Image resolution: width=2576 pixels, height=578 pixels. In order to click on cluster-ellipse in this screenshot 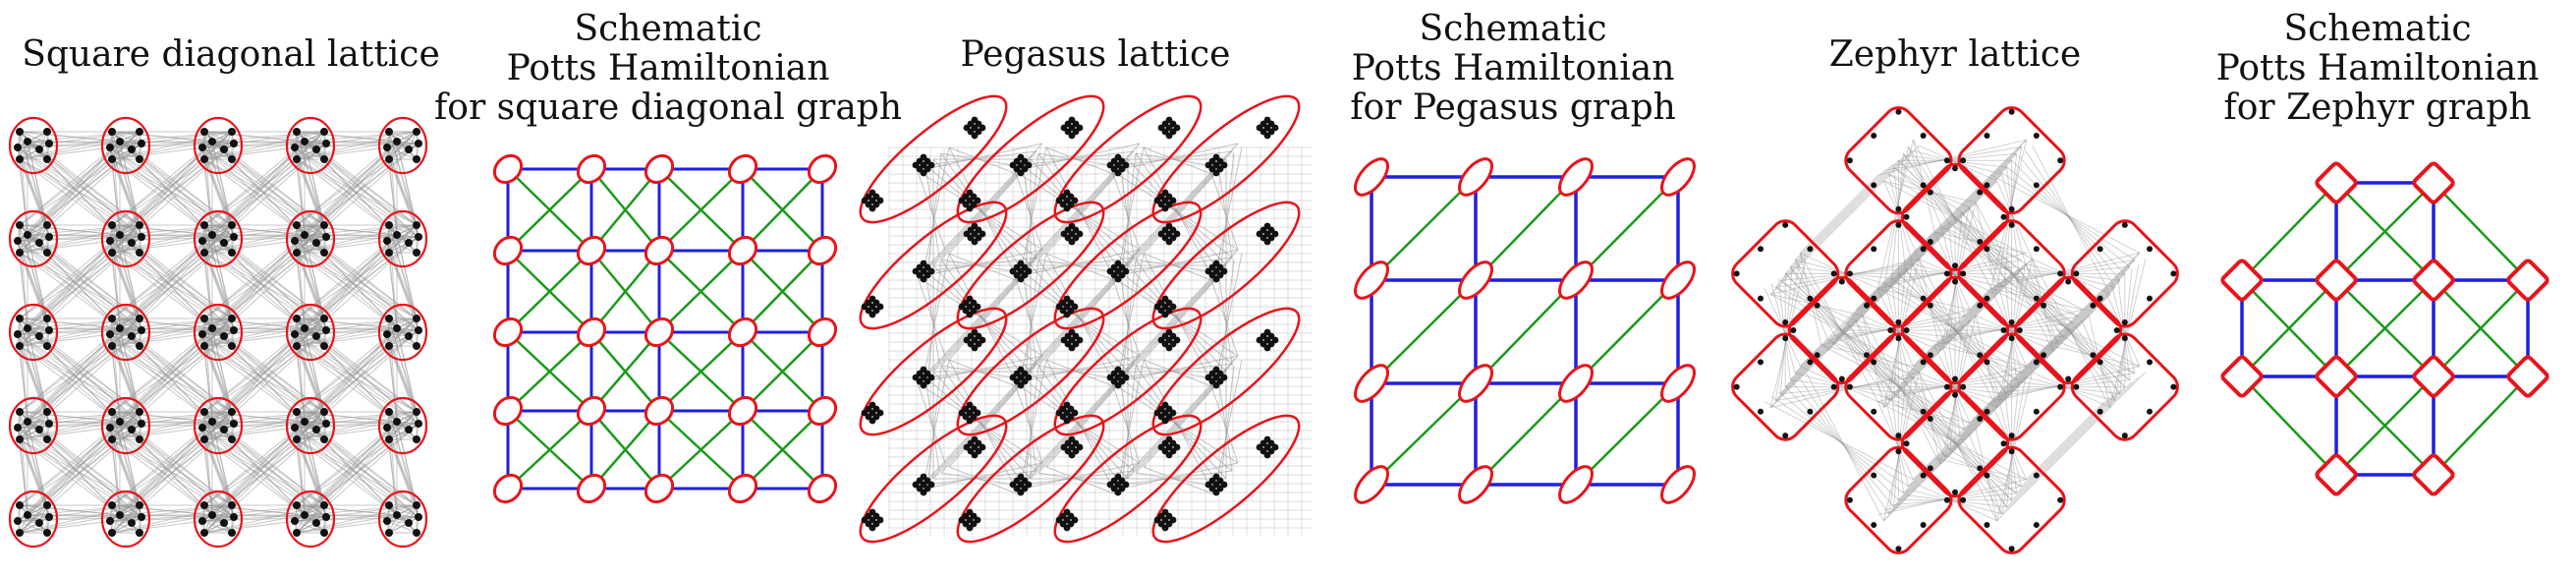, I will do `click(933, 266)`.